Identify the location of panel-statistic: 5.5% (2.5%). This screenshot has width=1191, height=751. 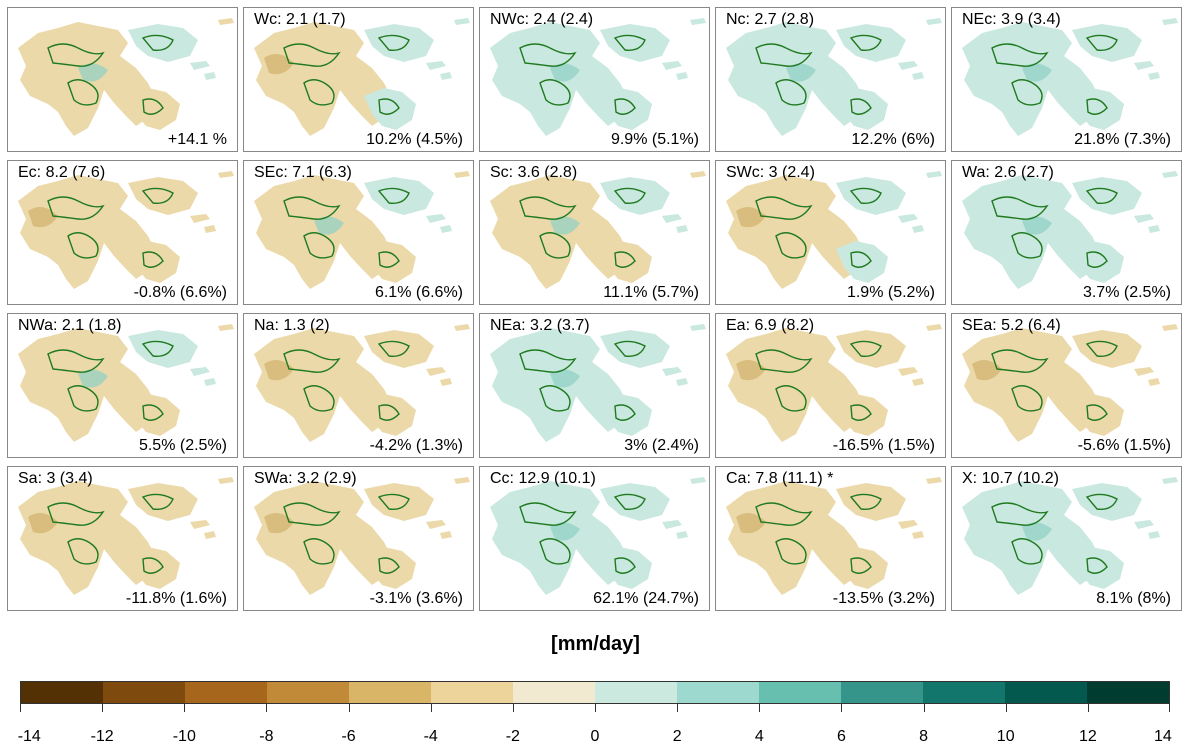
(182, 445).